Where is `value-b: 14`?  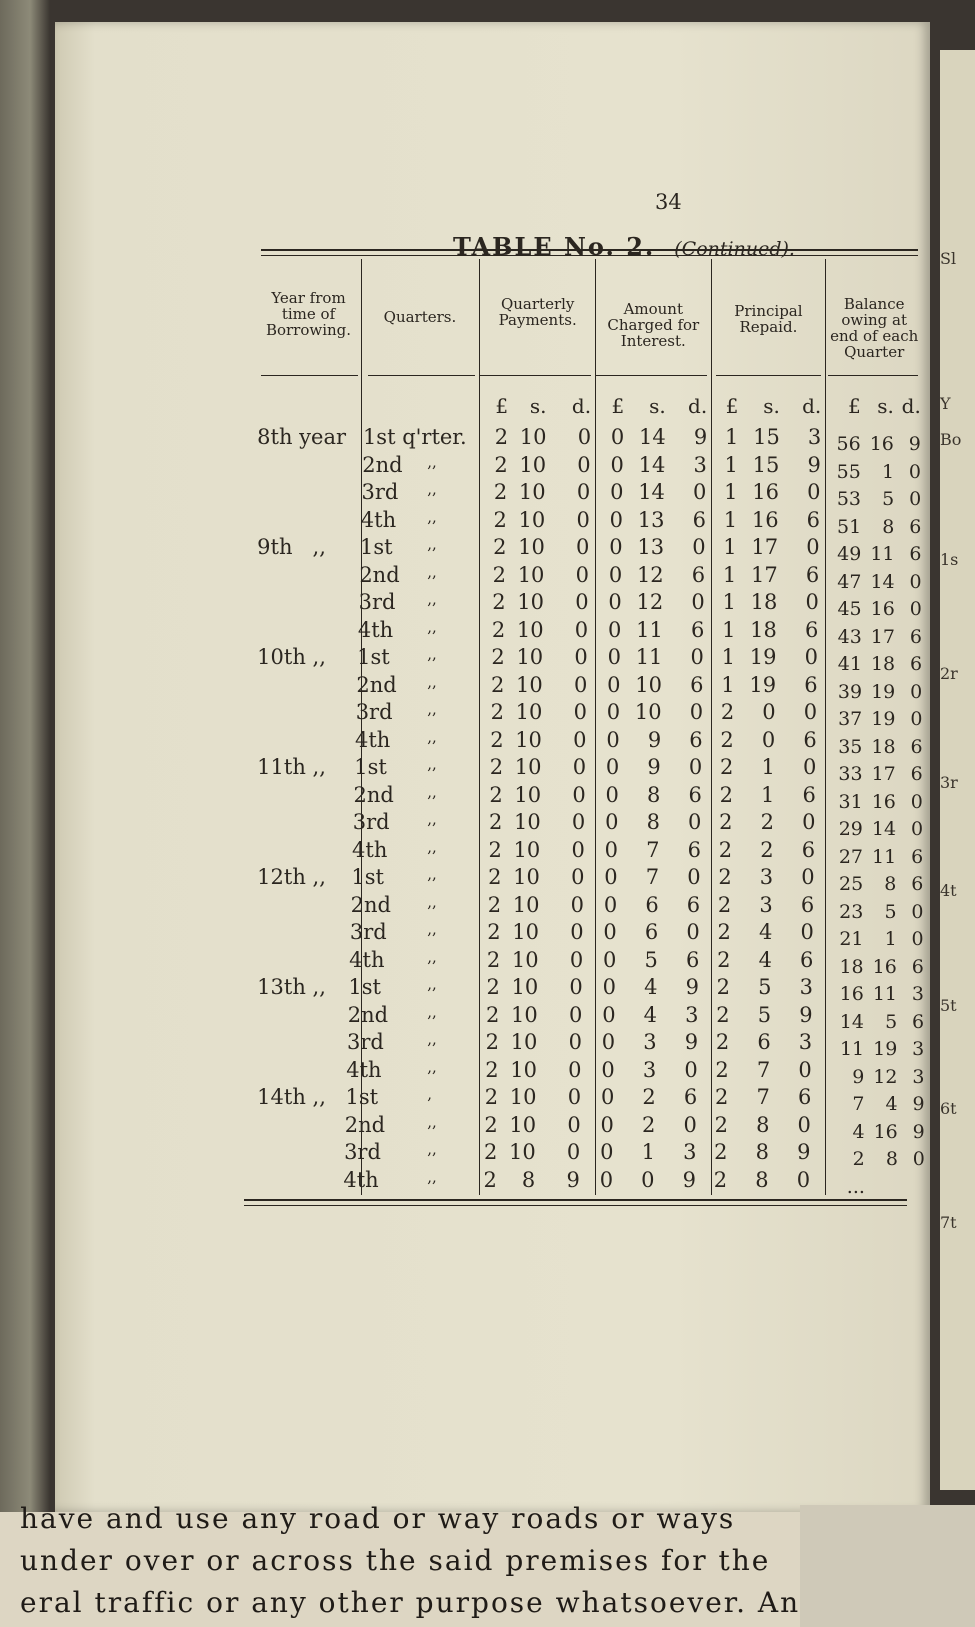
value-b: 14 is located at coordinates (884, 829).